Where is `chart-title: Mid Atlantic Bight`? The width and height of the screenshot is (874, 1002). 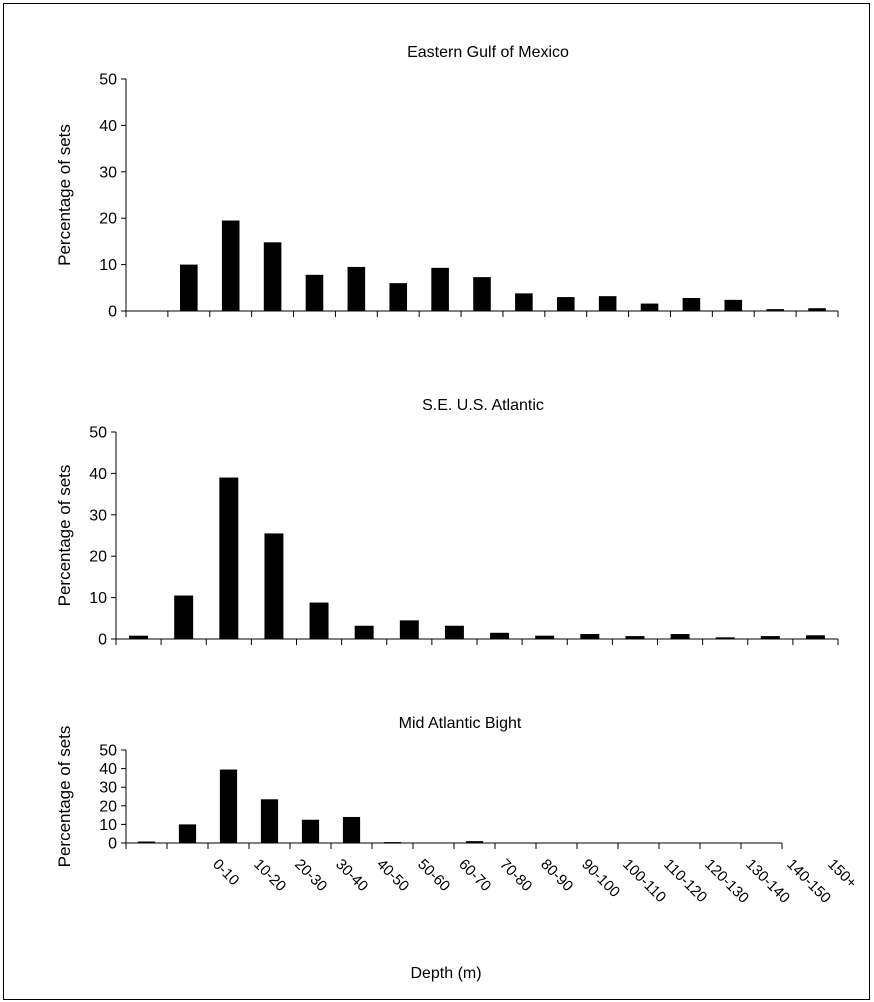 chart-title: Mid Atlantic Bight is located at coordinates (460, 723).